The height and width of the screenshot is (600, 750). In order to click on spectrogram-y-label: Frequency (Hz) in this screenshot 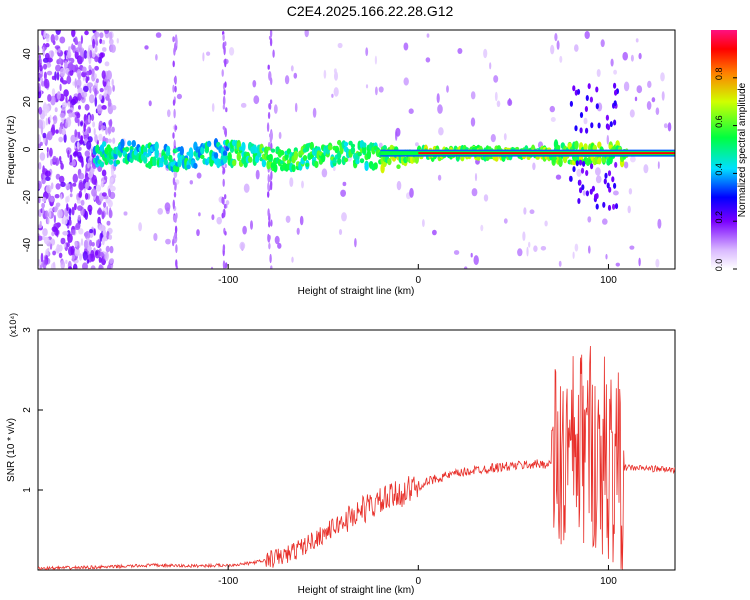, I will do `click(11, 150)`.